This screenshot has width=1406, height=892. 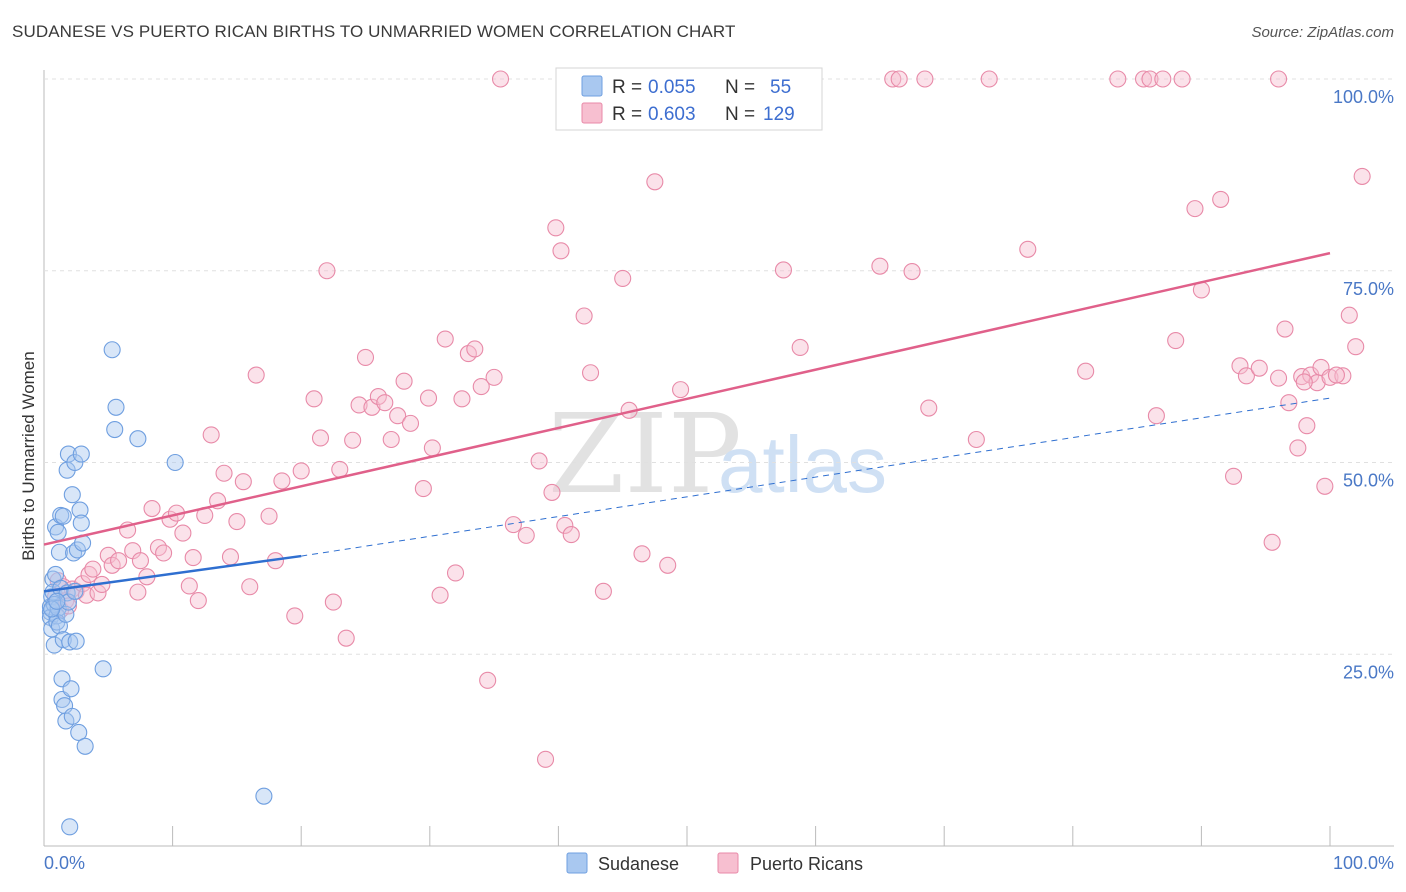 I want to click on sudanese-points, so click(x=157, y=588).